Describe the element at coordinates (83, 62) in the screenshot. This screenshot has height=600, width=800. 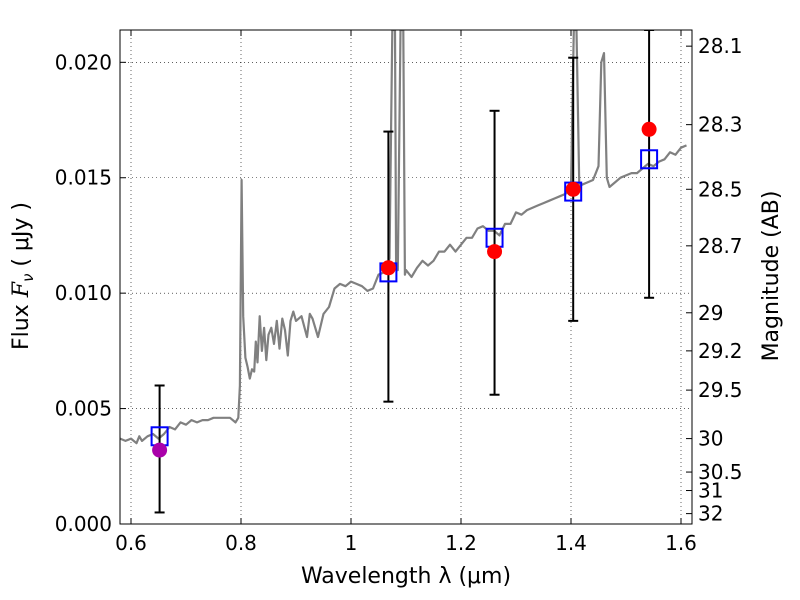
I see `y-tick-label: 0.020` at that location.